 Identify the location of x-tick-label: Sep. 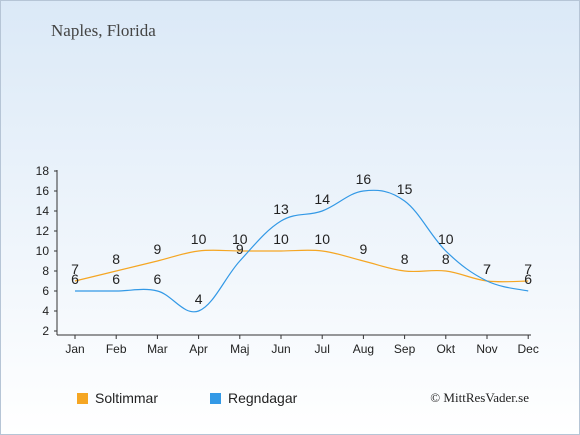
(405, 349).